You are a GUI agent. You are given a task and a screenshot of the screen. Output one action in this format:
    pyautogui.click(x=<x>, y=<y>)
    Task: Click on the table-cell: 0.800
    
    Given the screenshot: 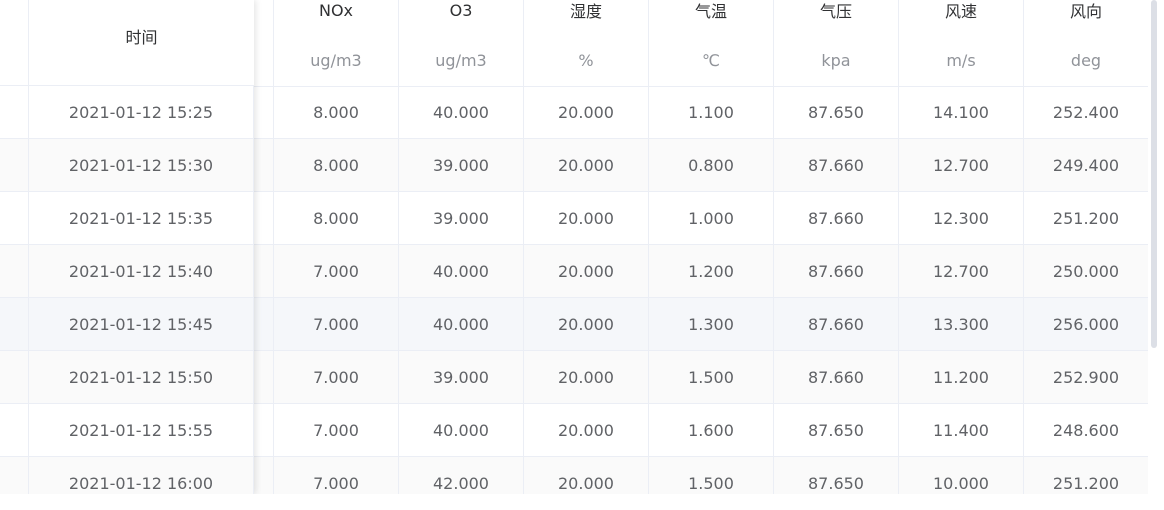 What is the action you would take?
    pyautogui.click(x=711, y=165)
    